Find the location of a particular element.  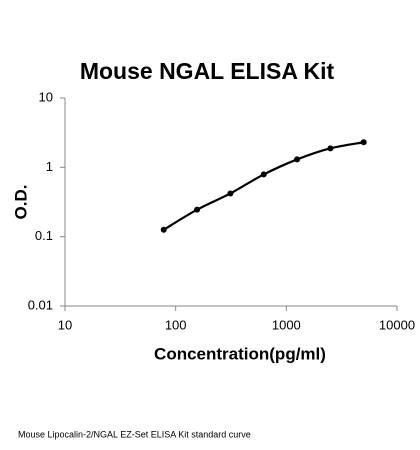

x-tick-label: 1000 is located at coordinates (286, 324).